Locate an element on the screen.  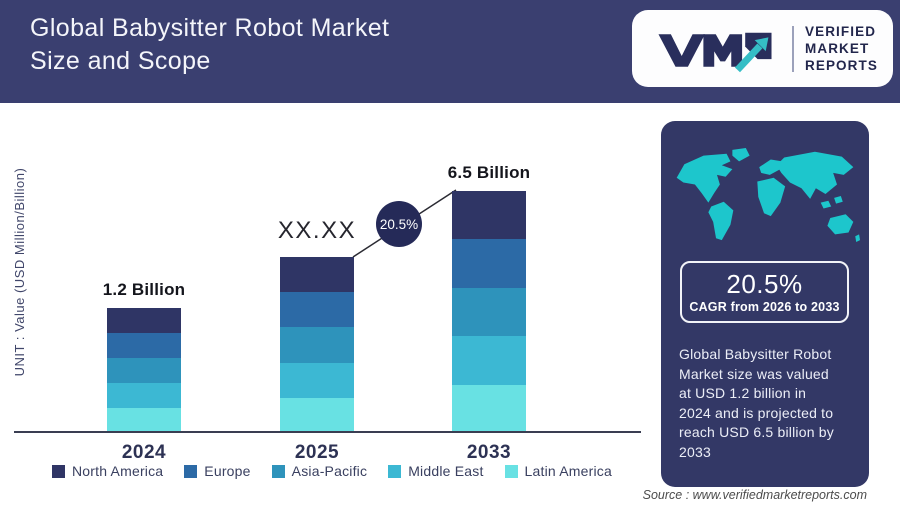
legend-swatch-north-america is located at coordinates (58, 471).